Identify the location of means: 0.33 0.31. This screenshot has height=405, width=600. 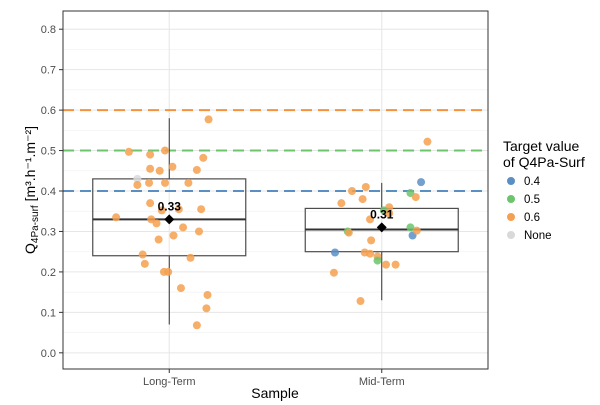
(276, 216).